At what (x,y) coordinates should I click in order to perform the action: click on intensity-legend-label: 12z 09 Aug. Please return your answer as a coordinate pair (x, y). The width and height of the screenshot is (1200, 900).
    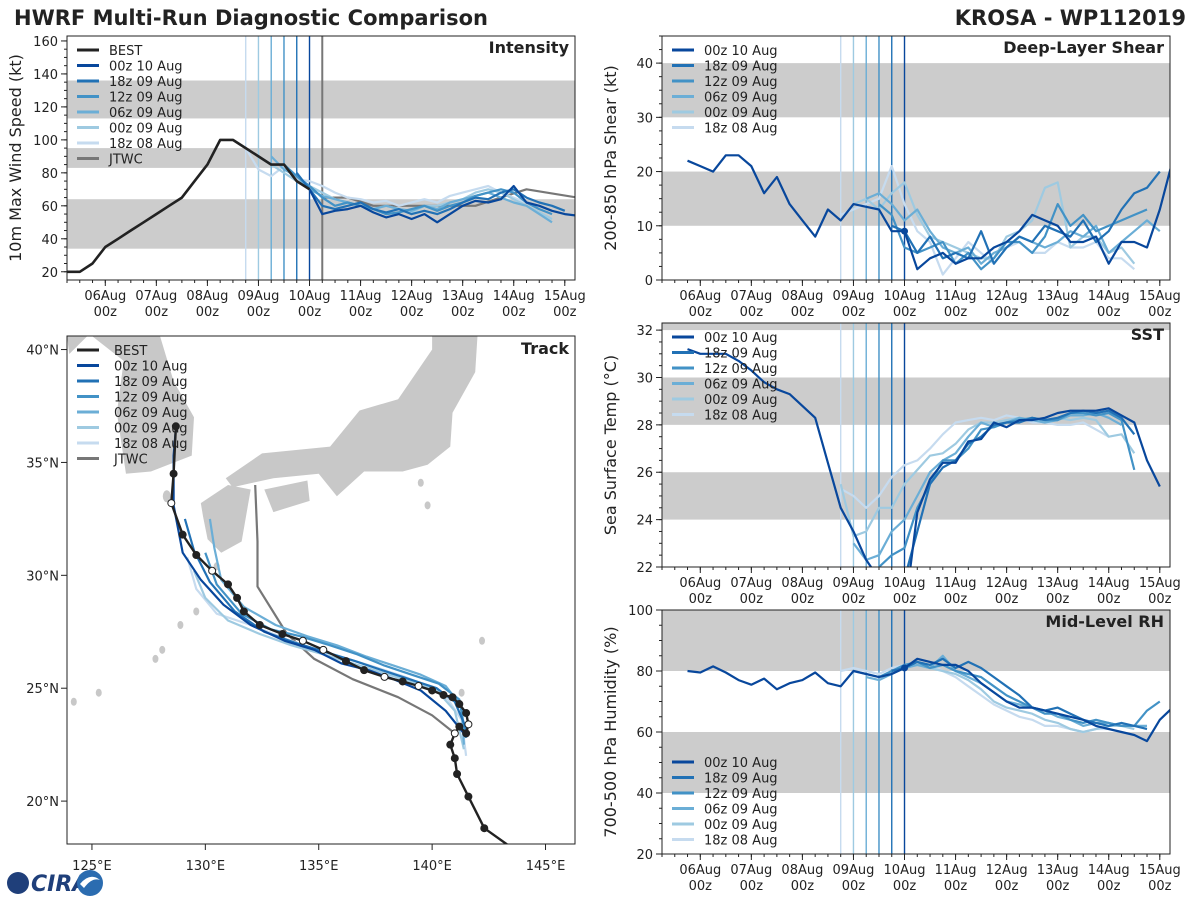
    Looking at the image, I should click on (146, 98).